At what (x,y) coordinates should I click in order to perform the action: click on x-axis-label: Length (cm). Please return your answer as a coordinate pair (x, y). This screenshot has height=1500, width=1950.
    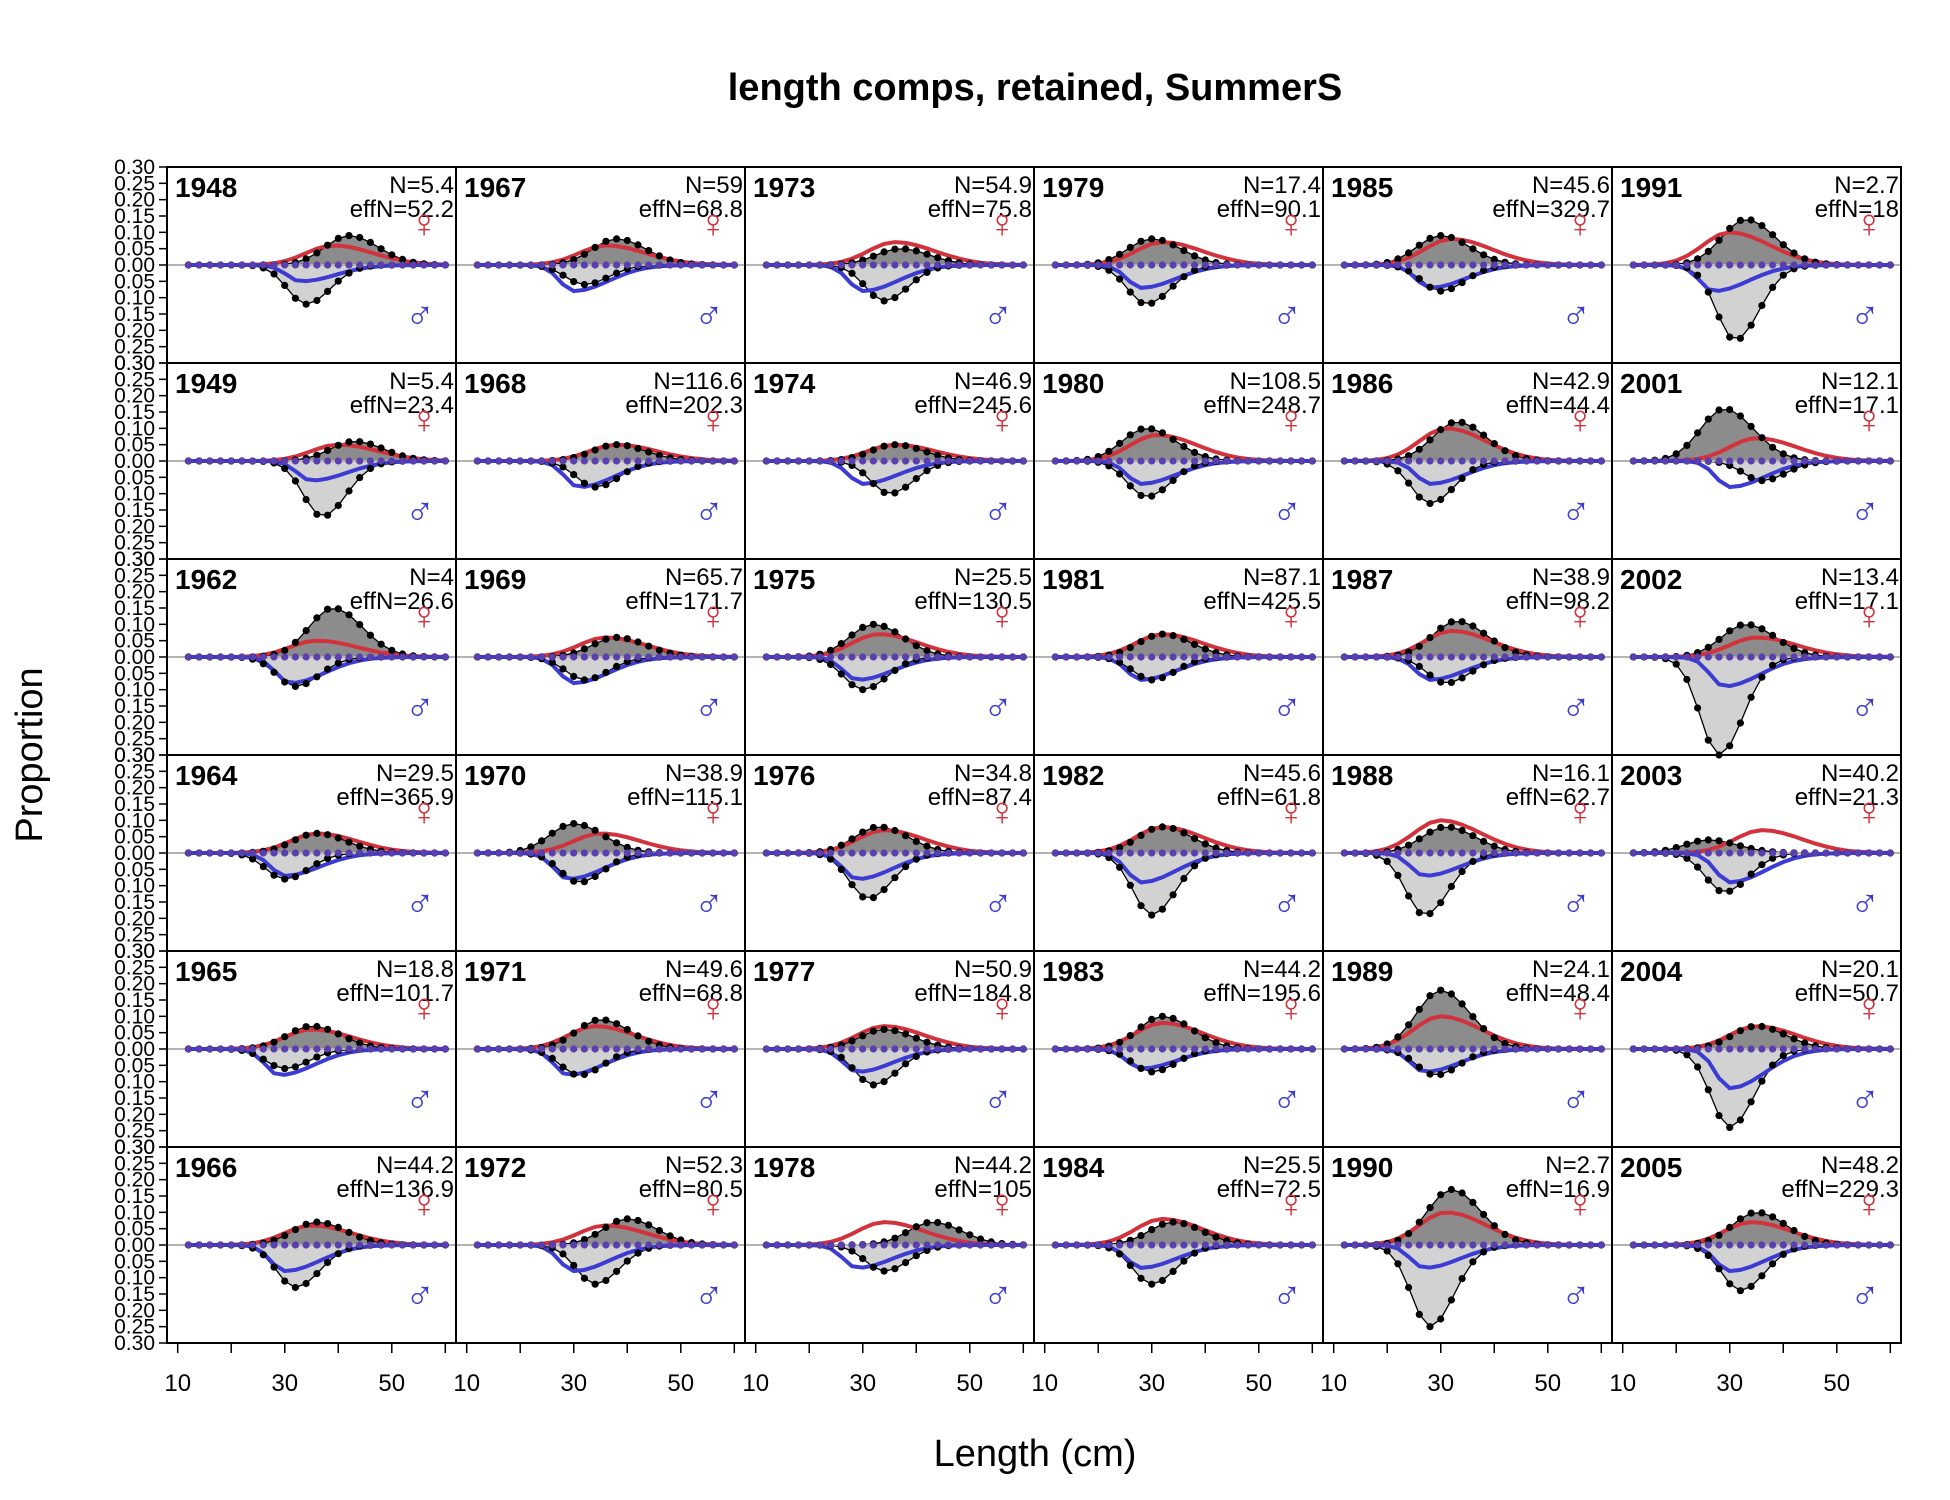
    Looking at the image, I should click on (1035, 1454).